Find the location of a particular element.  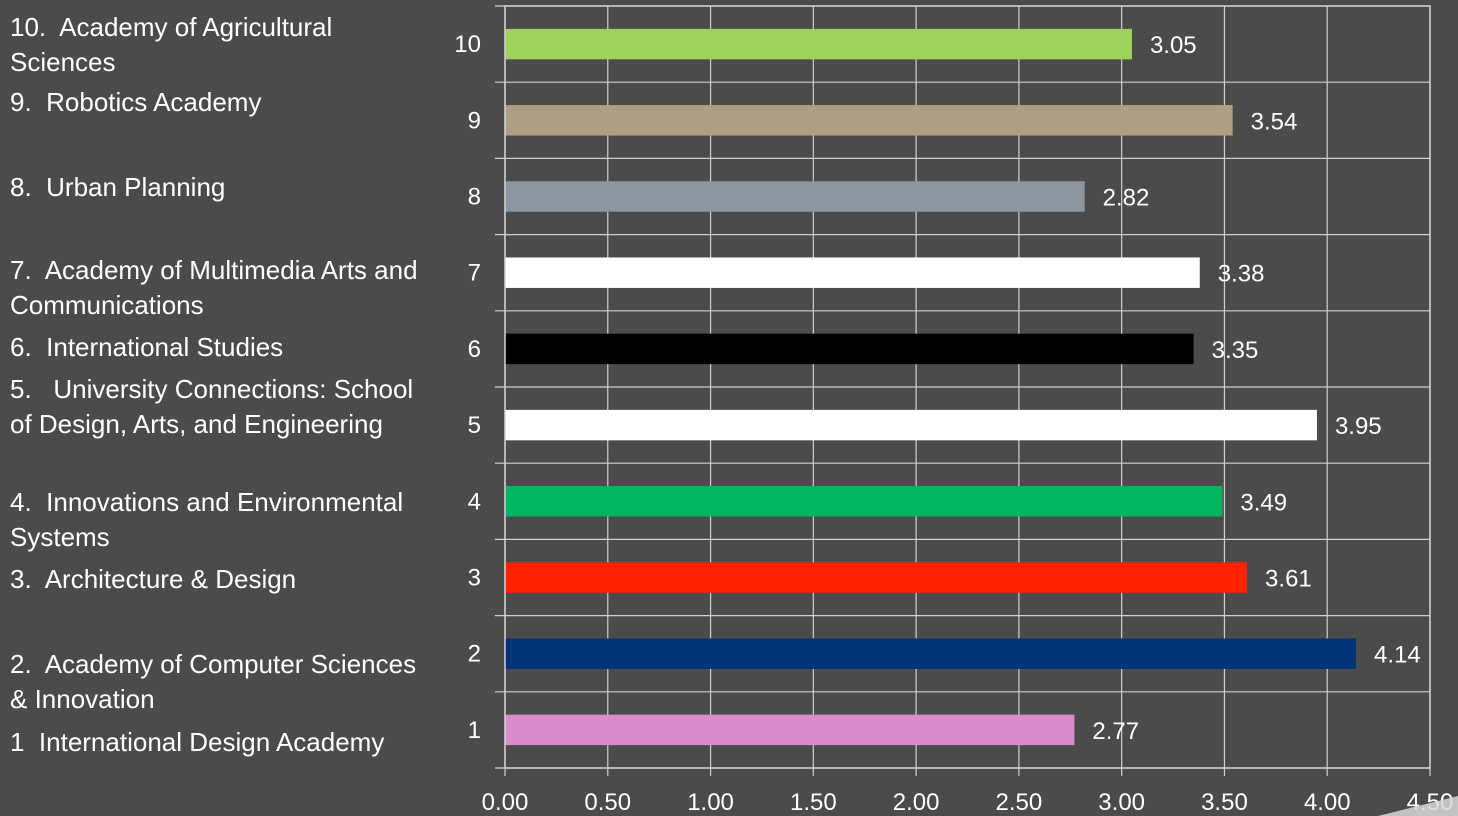

value-label-2: 4.14 is located at coordinates (1397, 655).